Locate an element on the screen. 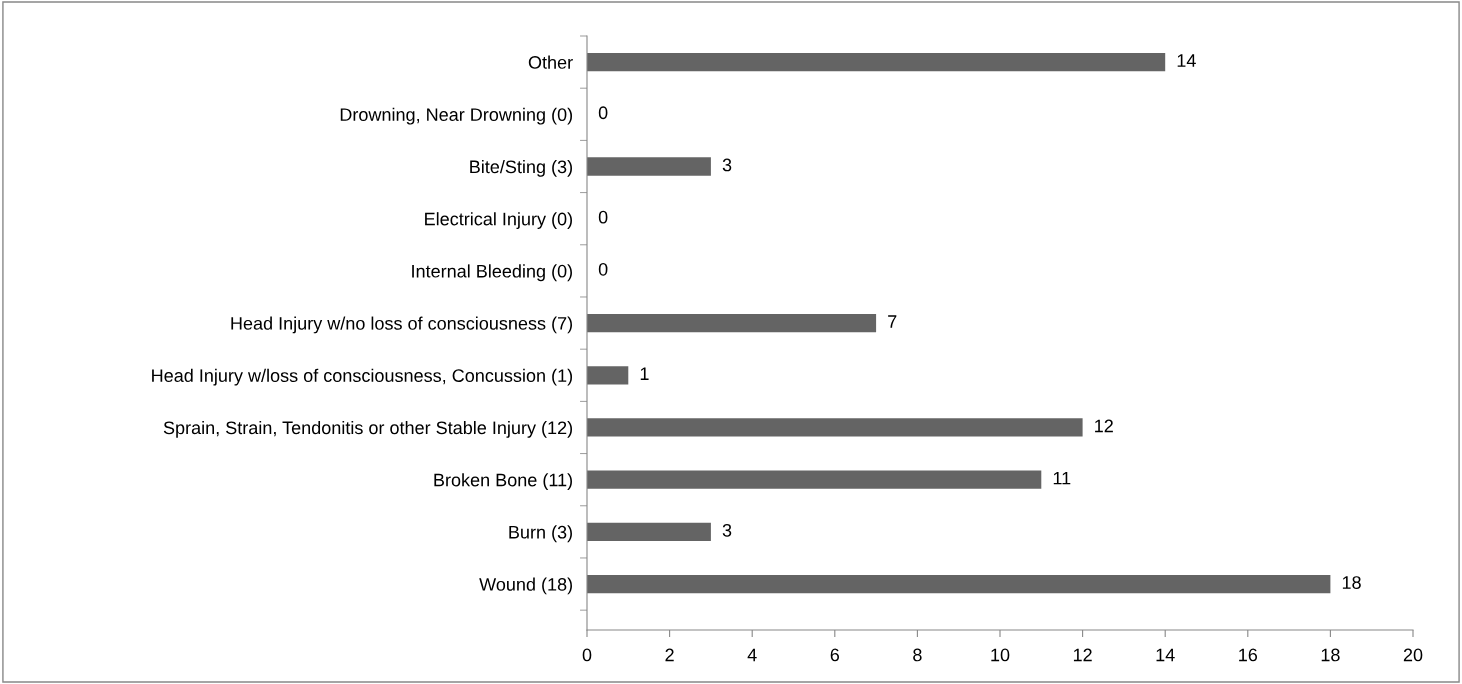 The width and height of the screenshot is (1462, 684). y-tick-label: Drowning, Near Drowning (0) is located at coordinates (456, 116).